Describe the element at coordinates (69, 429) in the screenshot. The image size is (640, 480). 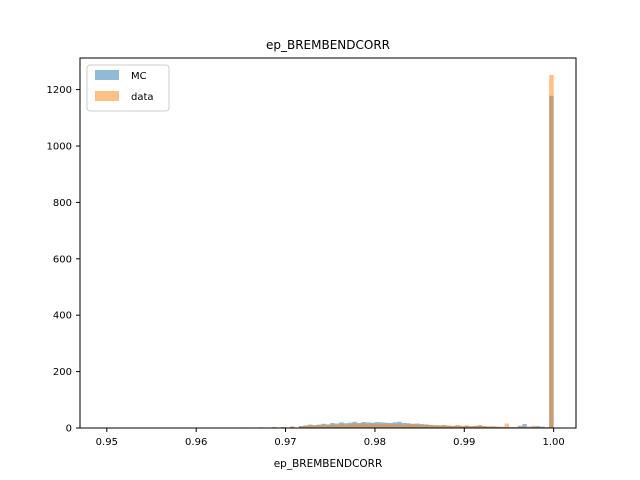
I see `y-tick-label: 0` at that location.